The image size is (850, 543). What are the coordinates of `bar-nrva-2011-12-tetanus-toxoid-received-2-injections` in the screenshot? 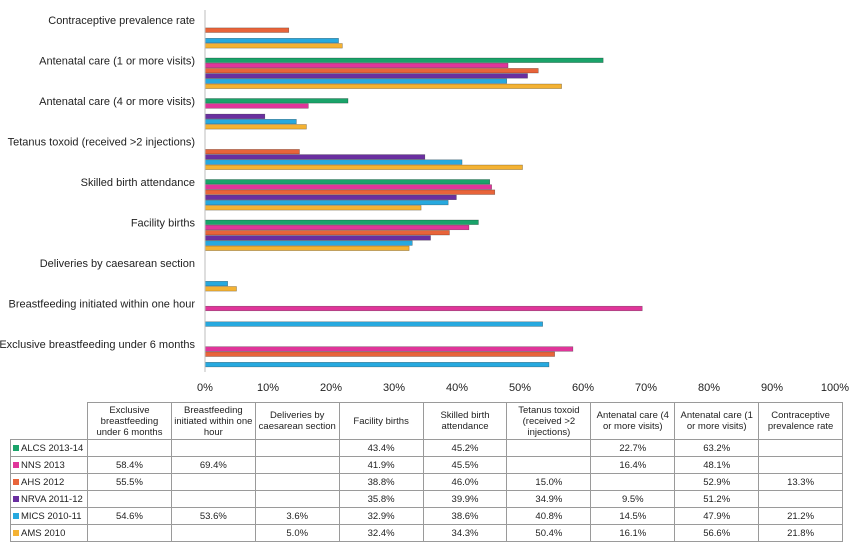 It's located at (315, 157).